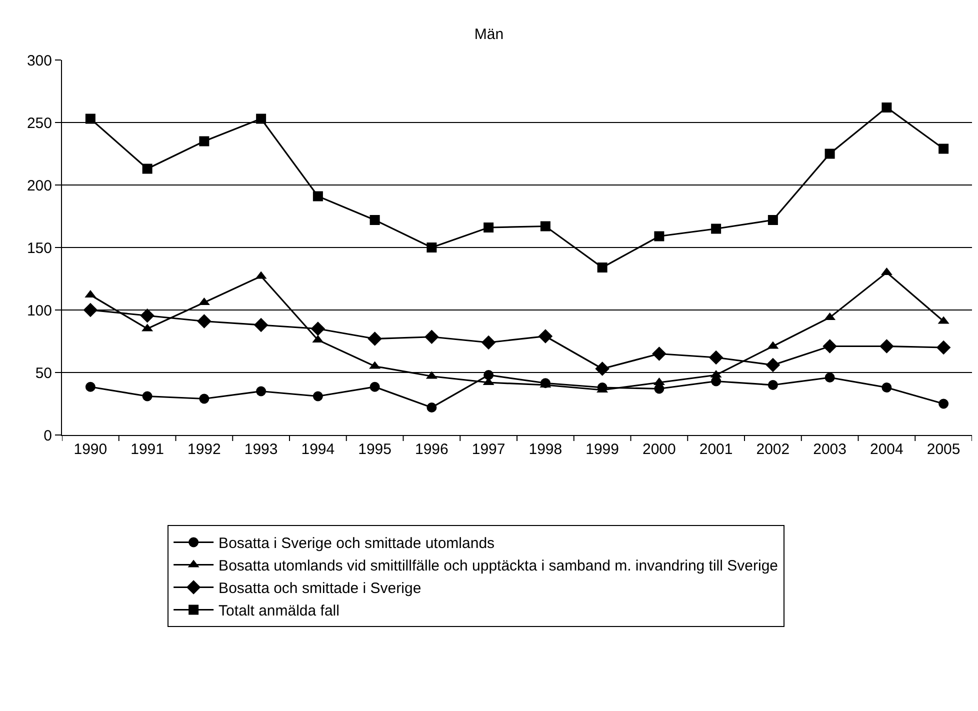  Describe the element at coordinates (320, 589) in the screenshot. I see `legend-label: Bosatta och smittade i Sverige` at that location.